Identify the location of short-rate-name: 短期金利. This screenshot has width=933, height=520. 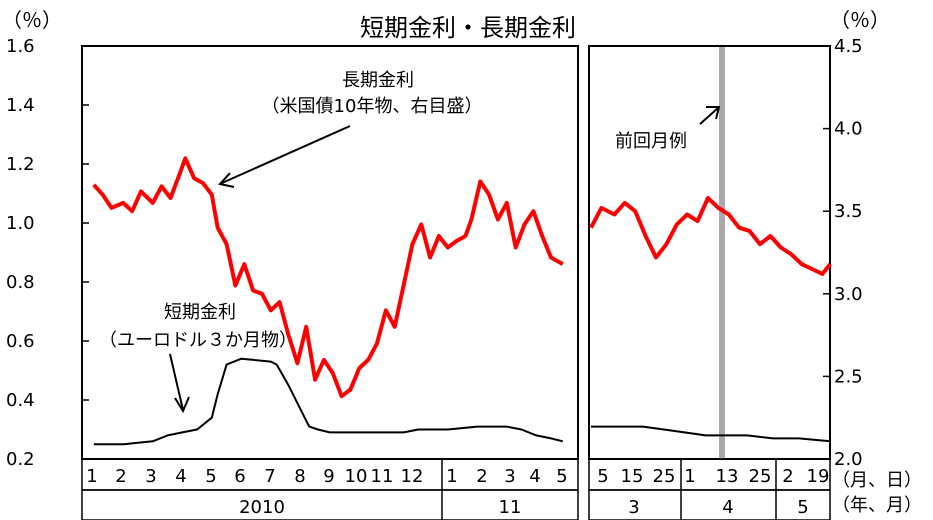
(200, 312).